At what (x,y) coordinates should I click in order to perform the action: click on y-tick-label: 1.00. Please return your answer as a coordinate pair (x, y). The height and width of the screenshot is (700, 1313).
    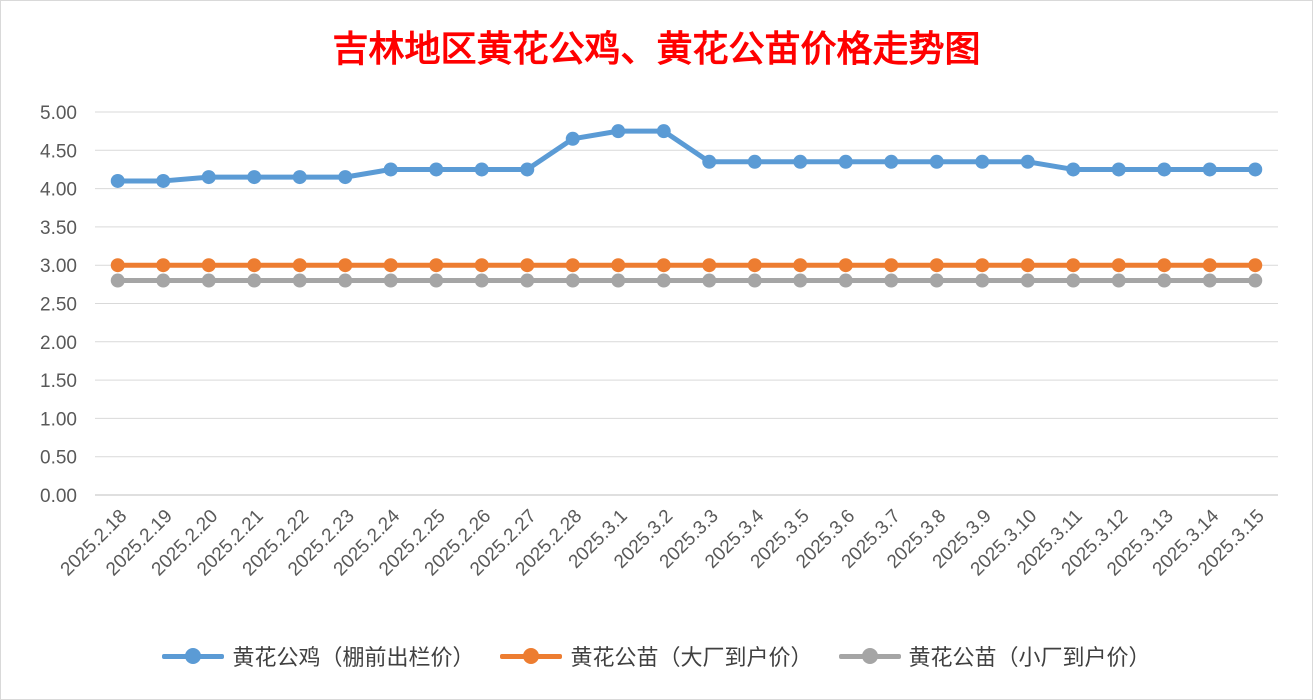
    Looking at the image, I should click on (58, 419).